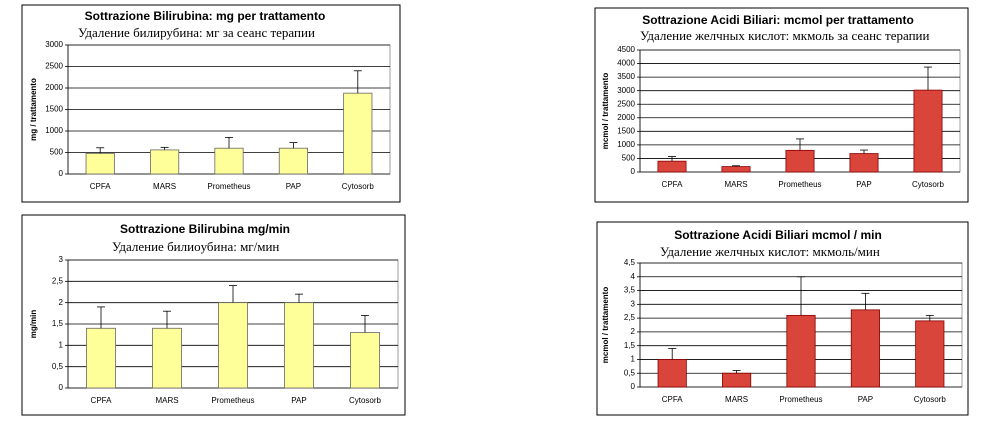 The width and height of the screenshot is (988, 437). What do you see at coordinates (778, 235) in the screenshot?
I see `chart-title: Sottrazione Acidi Biliari mcmol / min` at bounding box center [778, 235].